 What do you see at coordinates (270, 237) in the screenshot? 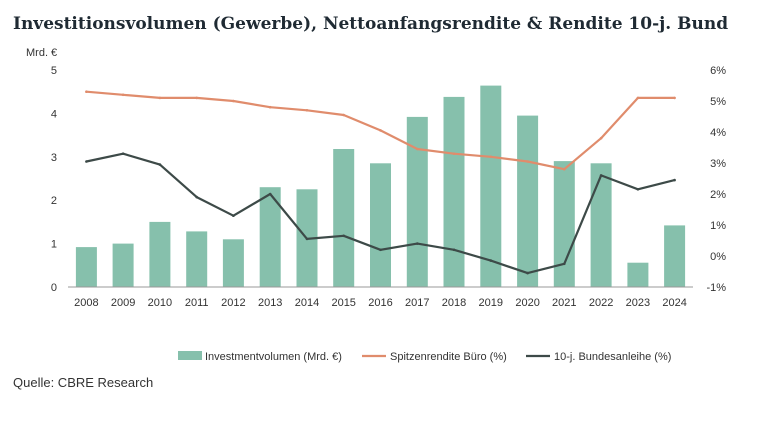
I see `bar-2013` at bounding box center [270, 237].